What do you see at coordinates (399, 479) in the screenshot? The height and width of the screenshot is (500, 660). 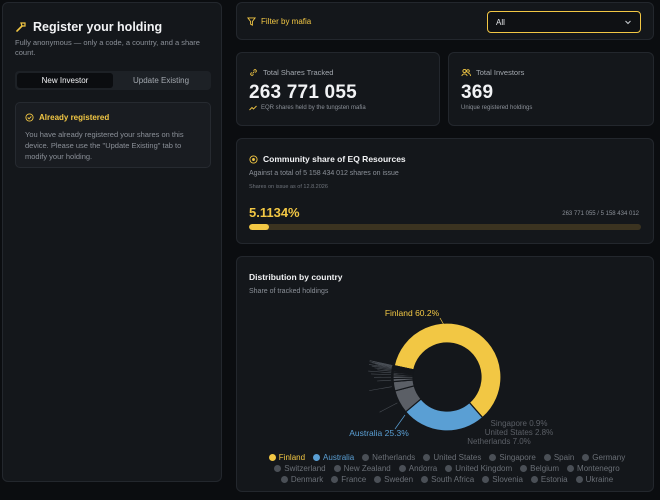 I see `legend-label: Sweden` at bounding box center [399, 479].